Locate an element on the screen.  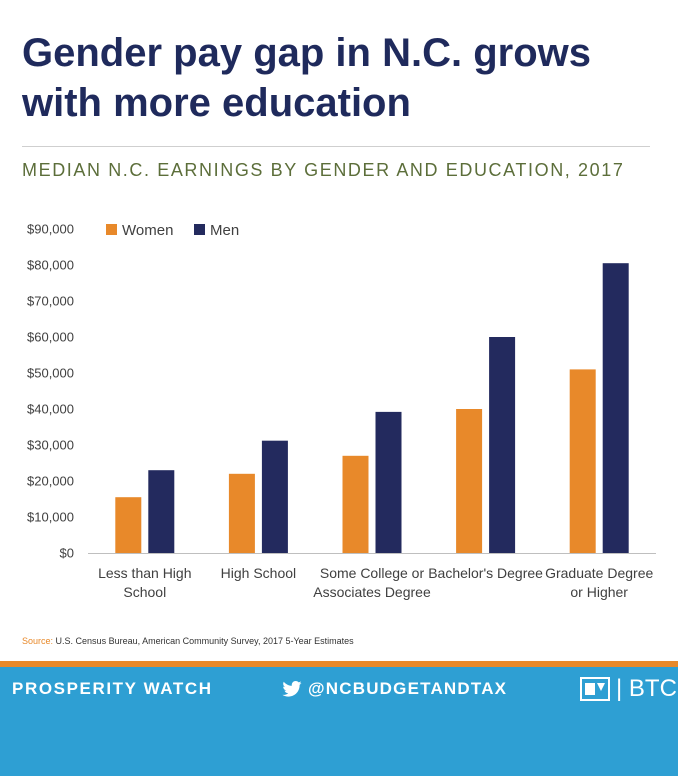
x-tick-label: or Higher is located at coordinates (599, 592).